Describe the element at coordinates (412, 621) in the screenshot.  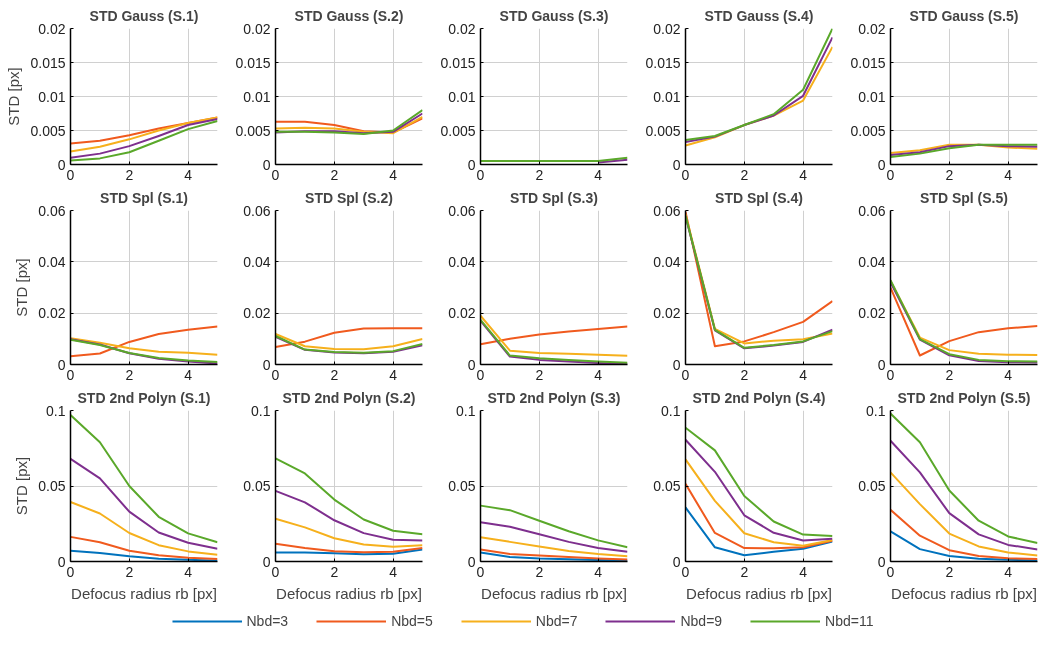
I see `legend-label: Nbd=5` at that location.